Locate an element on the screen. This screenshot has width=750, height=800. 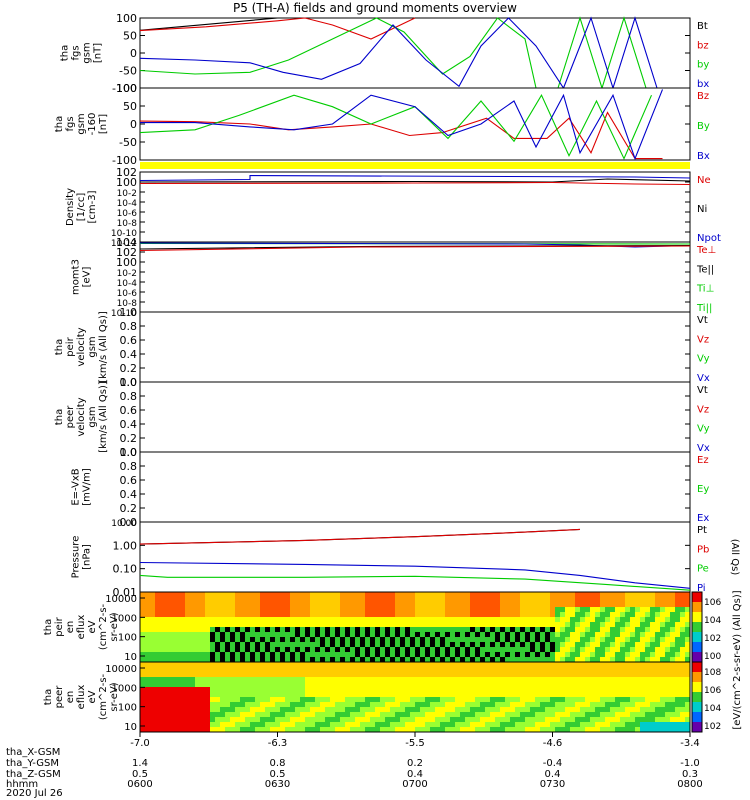
y-tick-label: -100 is located at coordinates (124, 160).